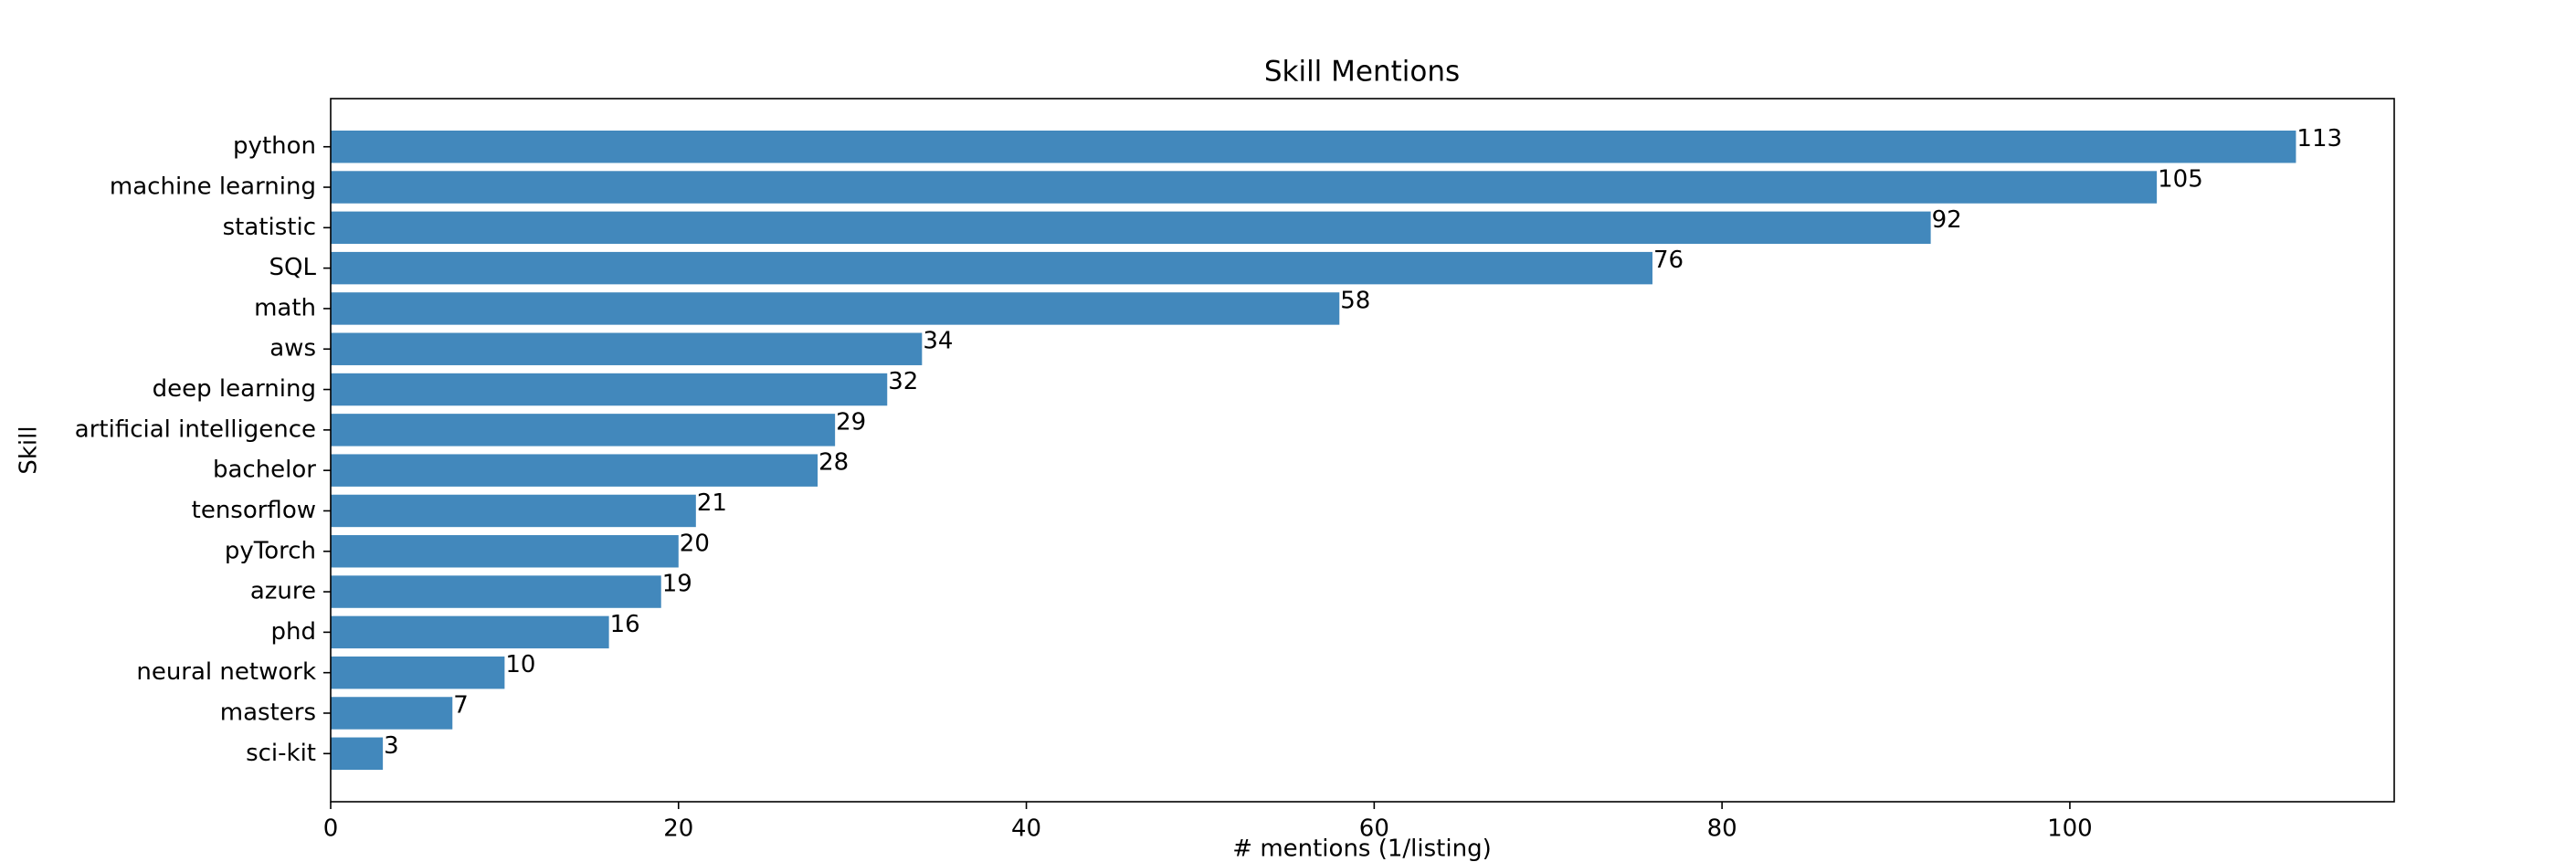  I want to click on x-tick-label: 40, so click(1026, 829).